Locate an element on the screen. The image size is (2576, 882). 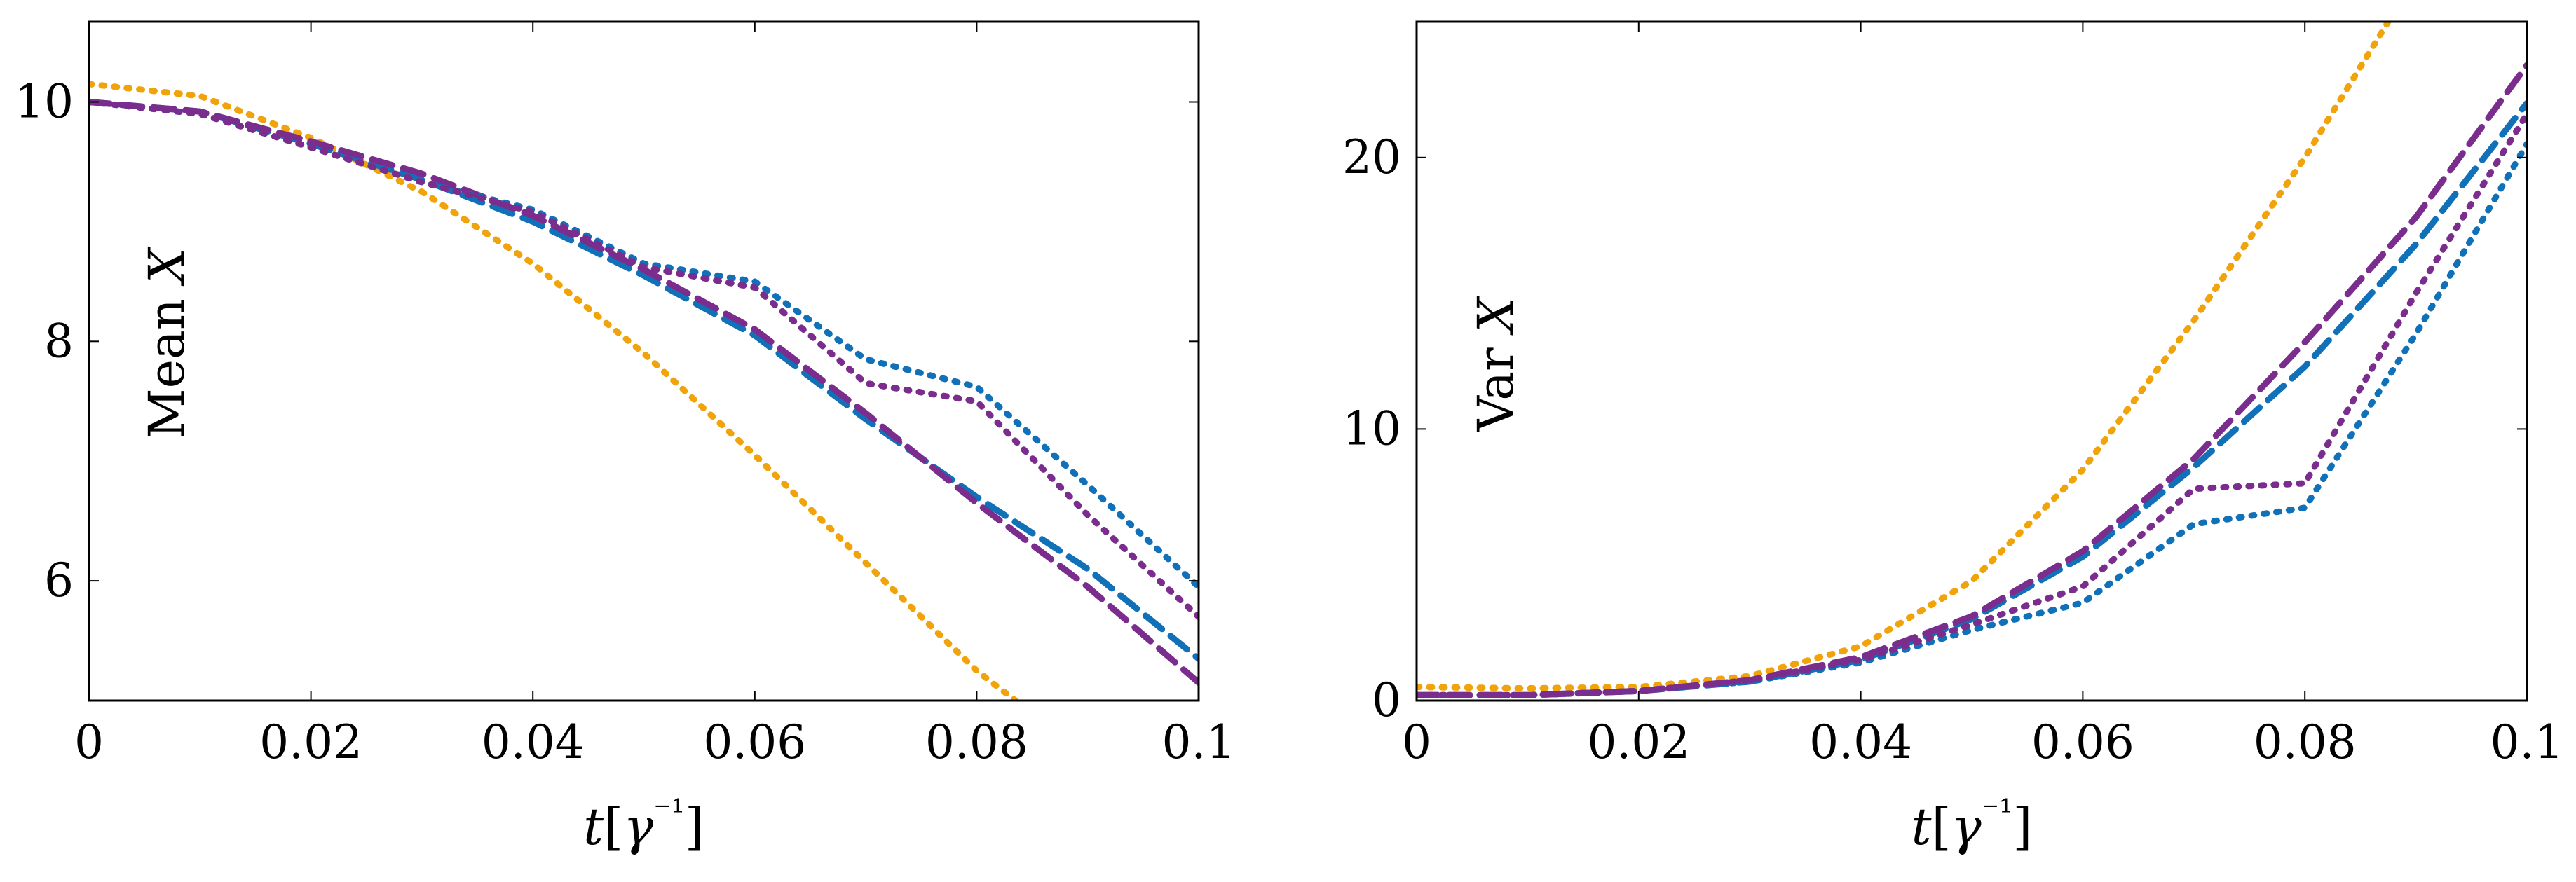
var-x-x-tick-label: 0.08 is located at coordinates (2305, 742).